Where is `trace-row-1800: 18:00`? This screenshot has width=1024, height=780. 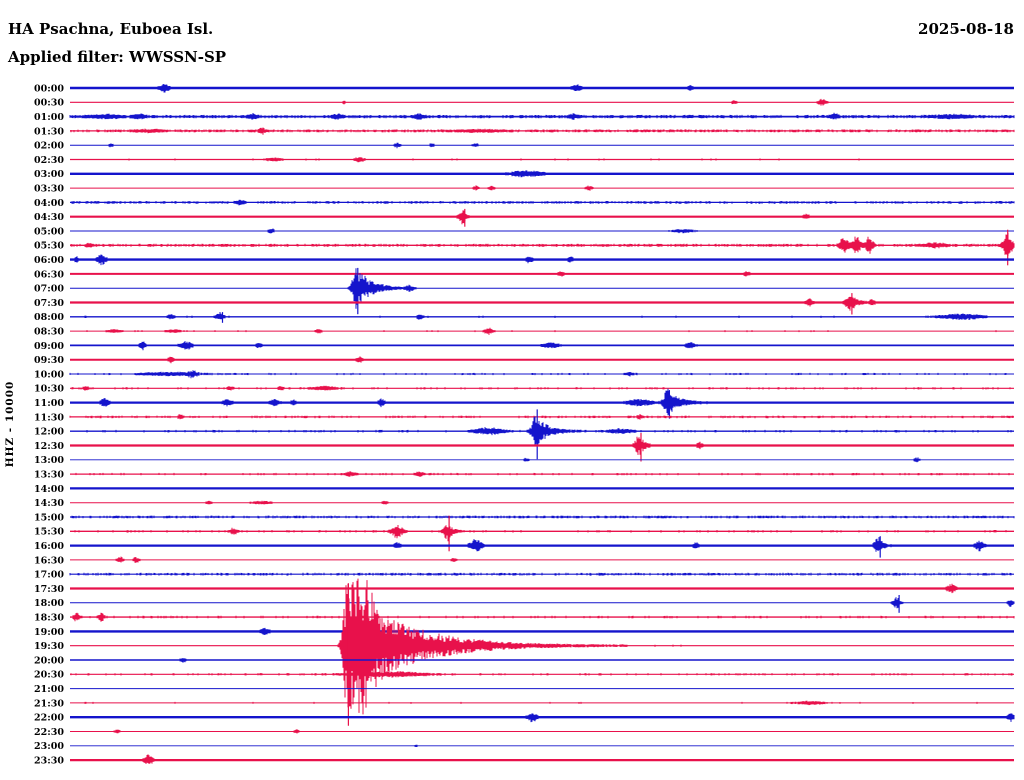
trace-row-1800: 18:00 is located at coordinates (524, 604).